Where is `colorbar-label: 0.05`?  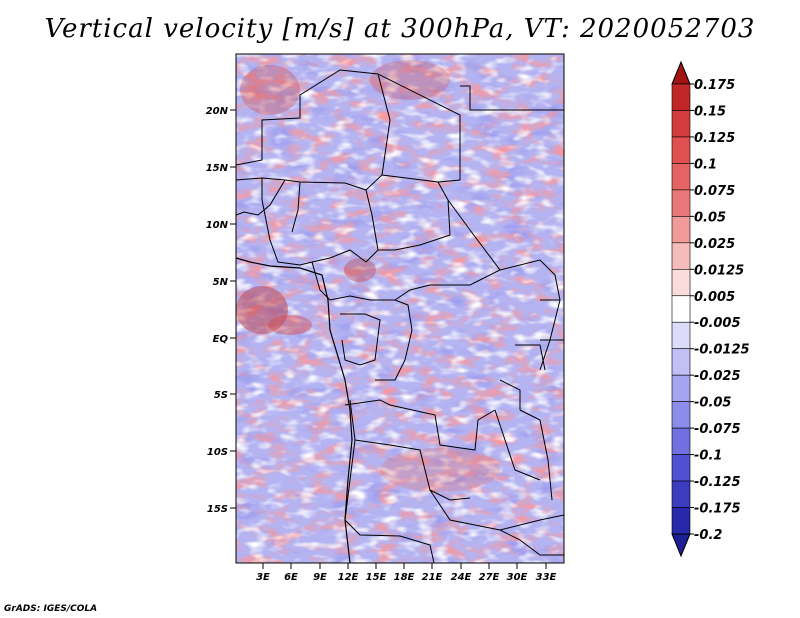
colorbar-label: 0.05 is located at coordinates (710, 217).